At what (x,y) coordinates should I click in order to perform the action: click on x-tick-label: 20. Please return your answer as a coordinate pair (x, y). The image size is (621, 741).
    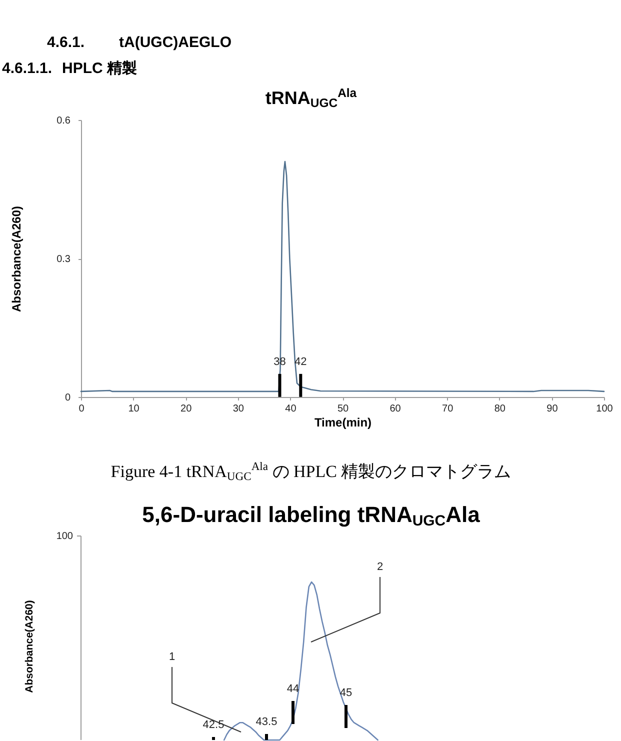
    Looking at the image, I should click on (186, 409).